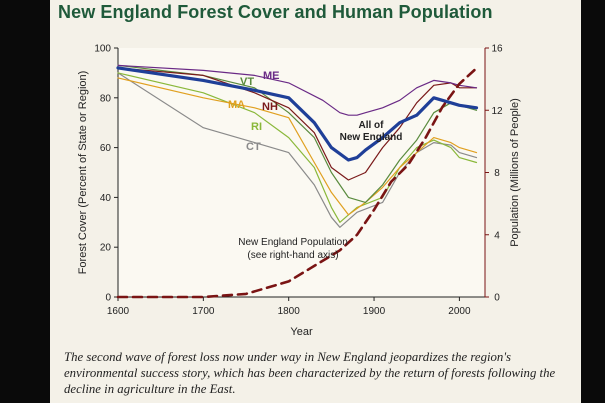  What do you see at coordinates (253, 147) in the screenshot?
I see `series-label-ct: CT` at bounding box center [253, 147].